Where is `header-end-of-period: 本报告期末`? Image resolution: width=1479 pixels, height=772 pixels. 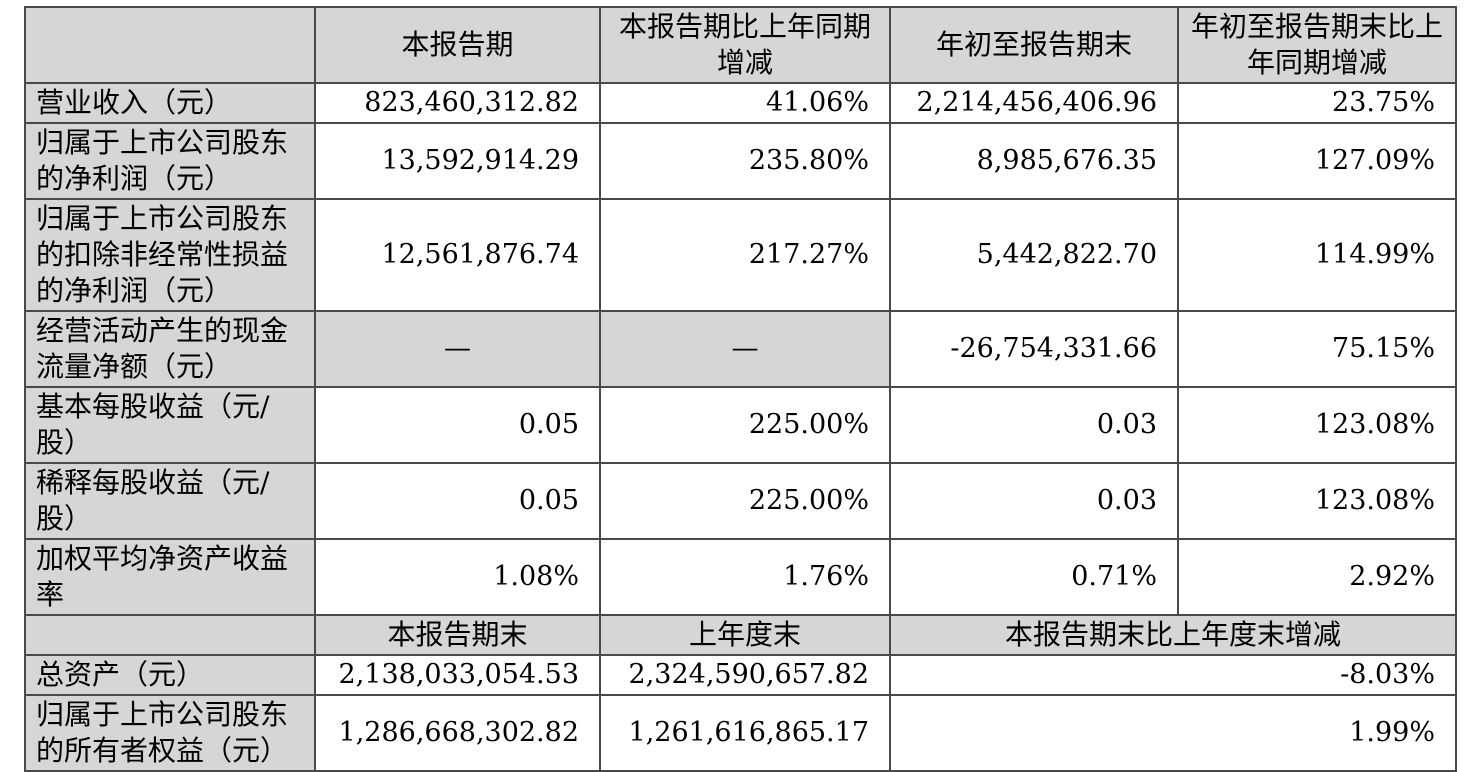 header-end-of-period: 本报告期末 is located at coordinates (457, 635).